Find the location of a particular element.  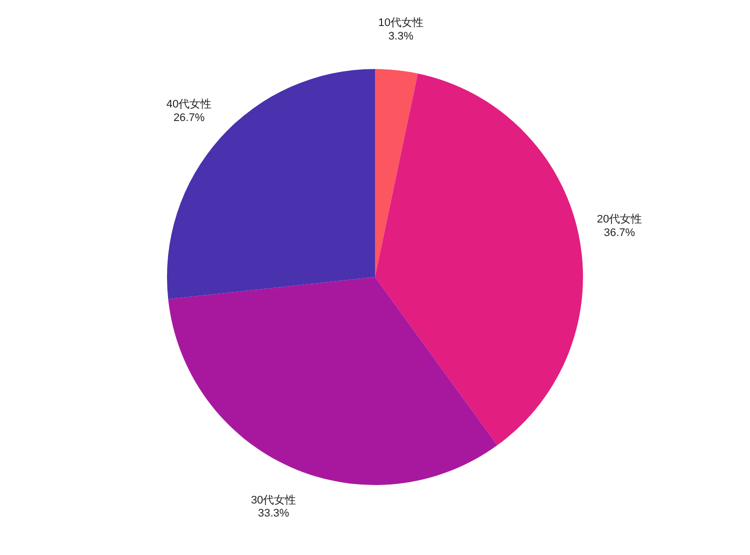

slice-label: 10代女性 is located at coordinates (401, 23).